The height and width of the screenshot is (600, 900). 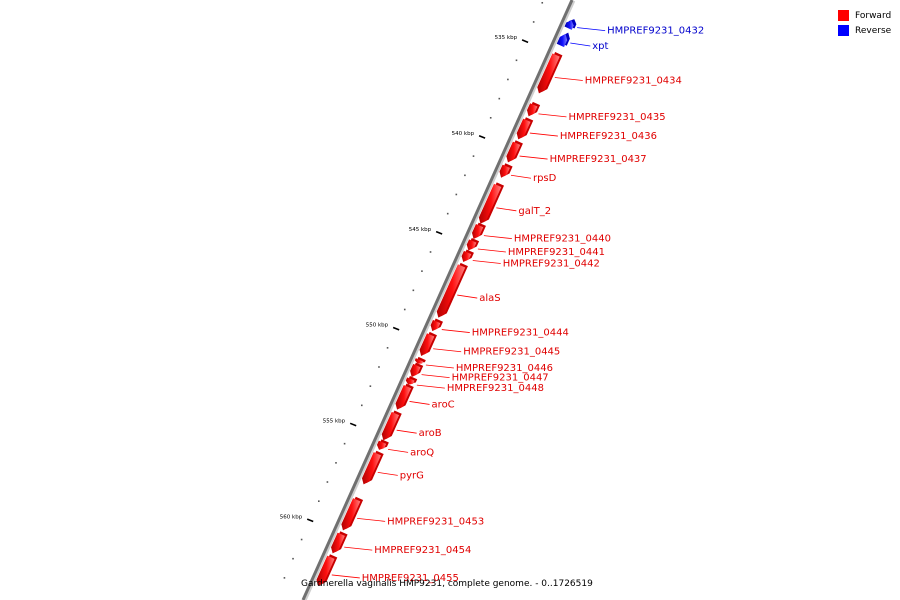 I want to click on tick-label: 555 kbp, so click(x=334, y=422).